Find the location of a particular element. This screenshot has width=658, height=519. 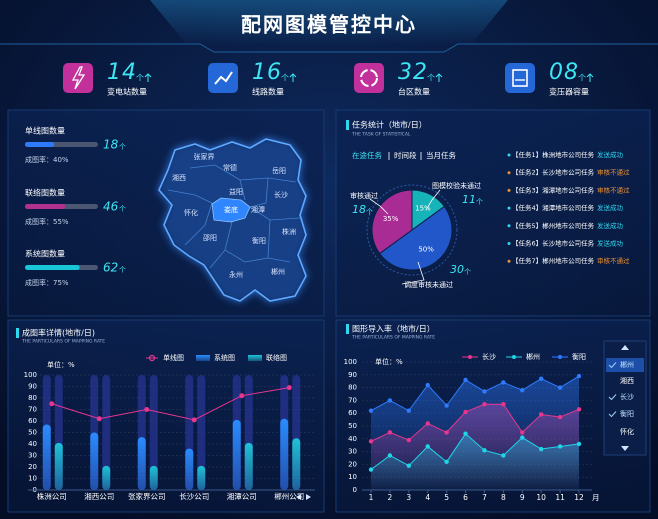

y-tick-label: 30 is located at coordinates (32, 456).